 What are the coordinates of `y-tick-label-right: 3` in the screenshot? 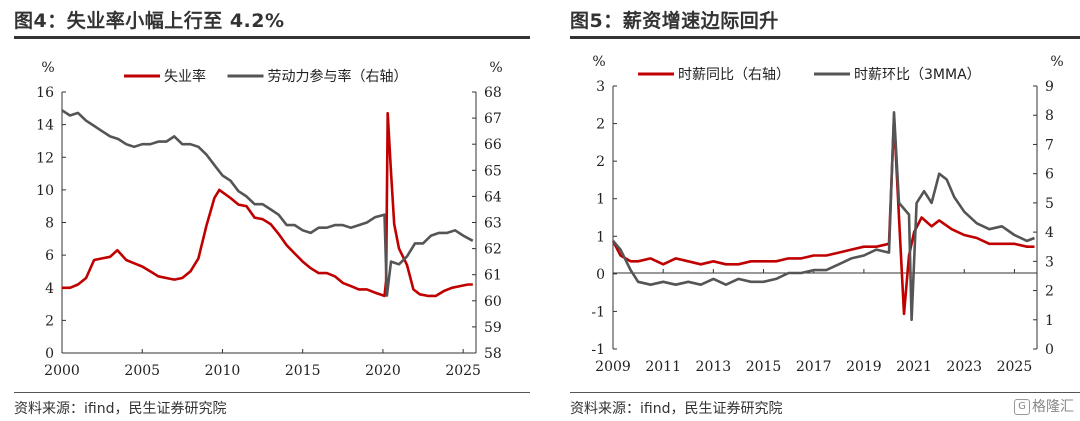 It's located at (1049, 262).